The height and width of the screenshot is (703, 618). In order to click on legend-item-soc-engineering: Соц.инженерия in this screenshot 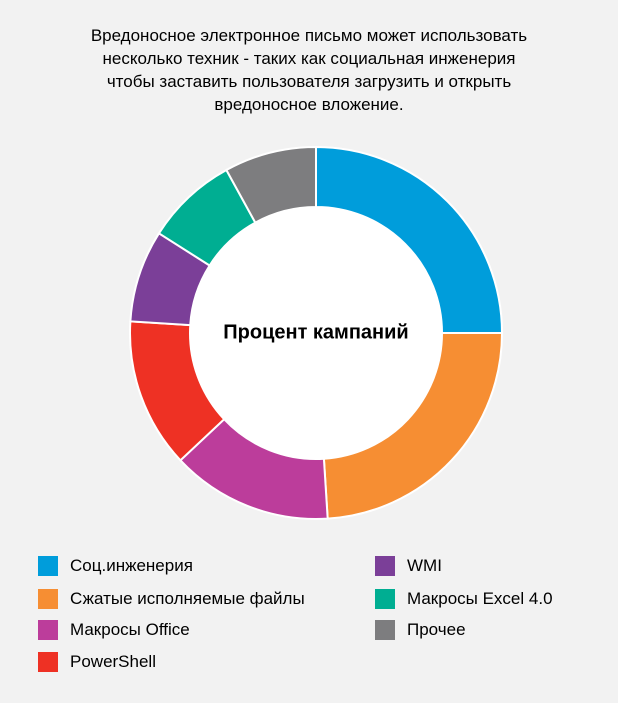, I will do `click(115, 566)`.